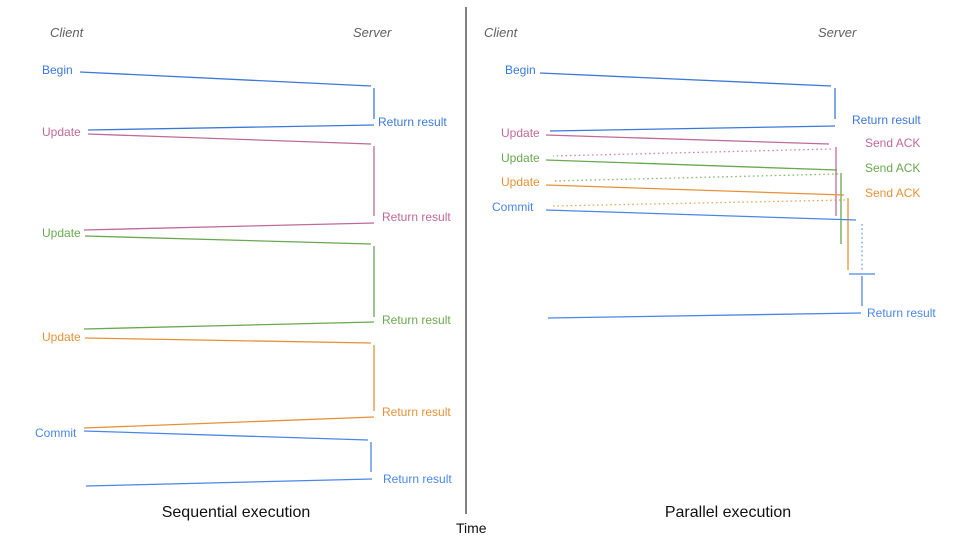 The width and height of the screenshot is (960, 540). I want to click on par-begin-label: Begin, so click(520, 70).